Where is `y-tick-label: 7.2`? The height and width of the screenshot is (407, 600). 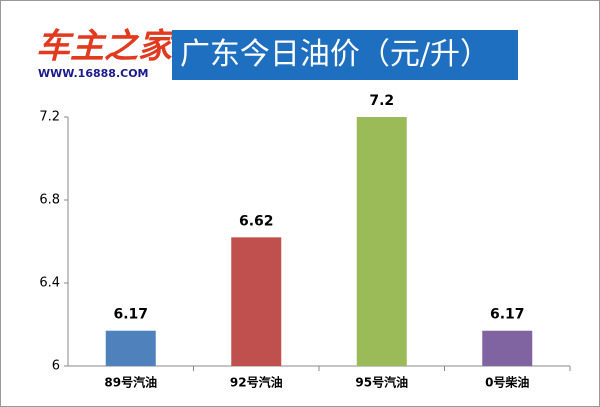
y-tick-label: 7.2 is located at coordinates (49, 117).